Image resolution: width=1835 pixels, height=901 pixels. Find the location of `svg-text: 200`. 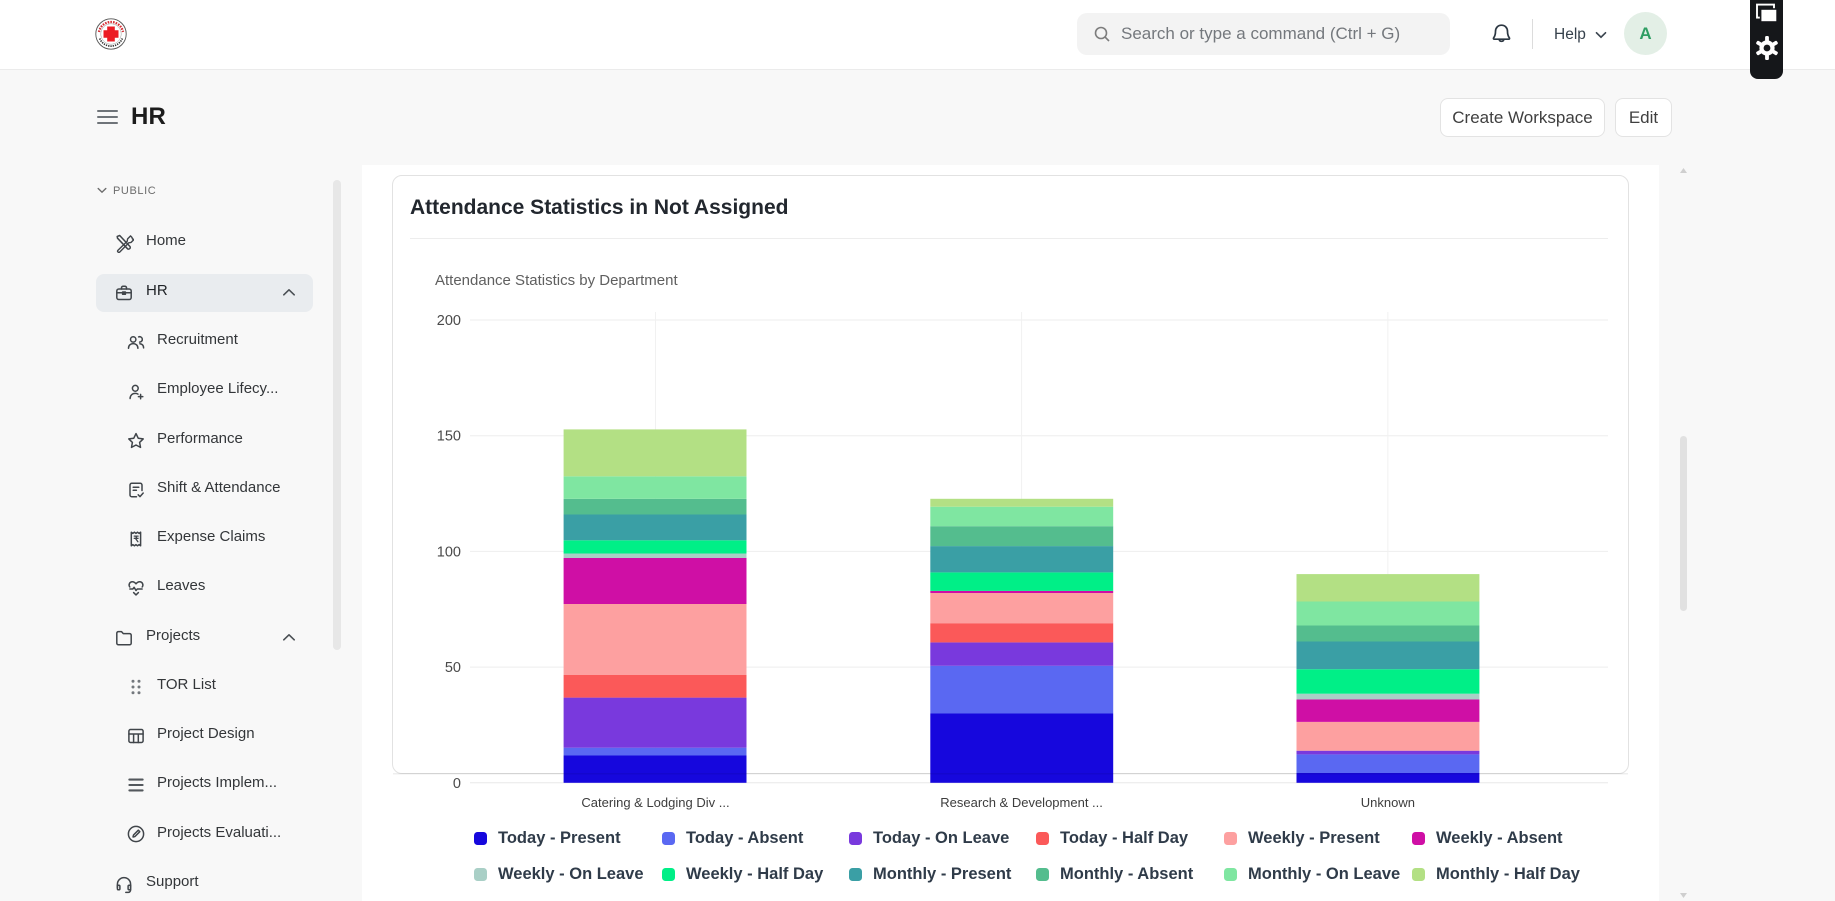

svg-text: 200 is located at coordinates (449, 321).